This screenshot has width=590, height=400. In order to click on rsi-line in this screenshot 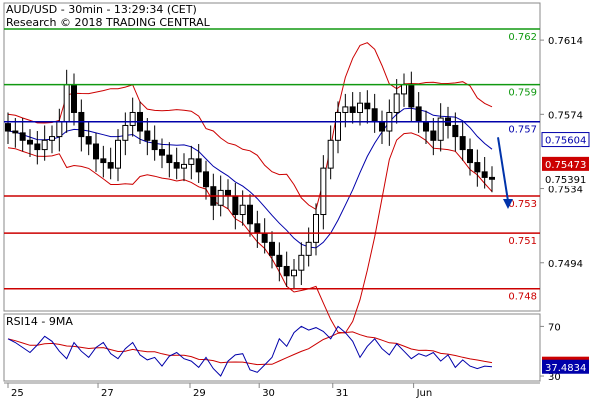, I will do `click(250, 351)`.